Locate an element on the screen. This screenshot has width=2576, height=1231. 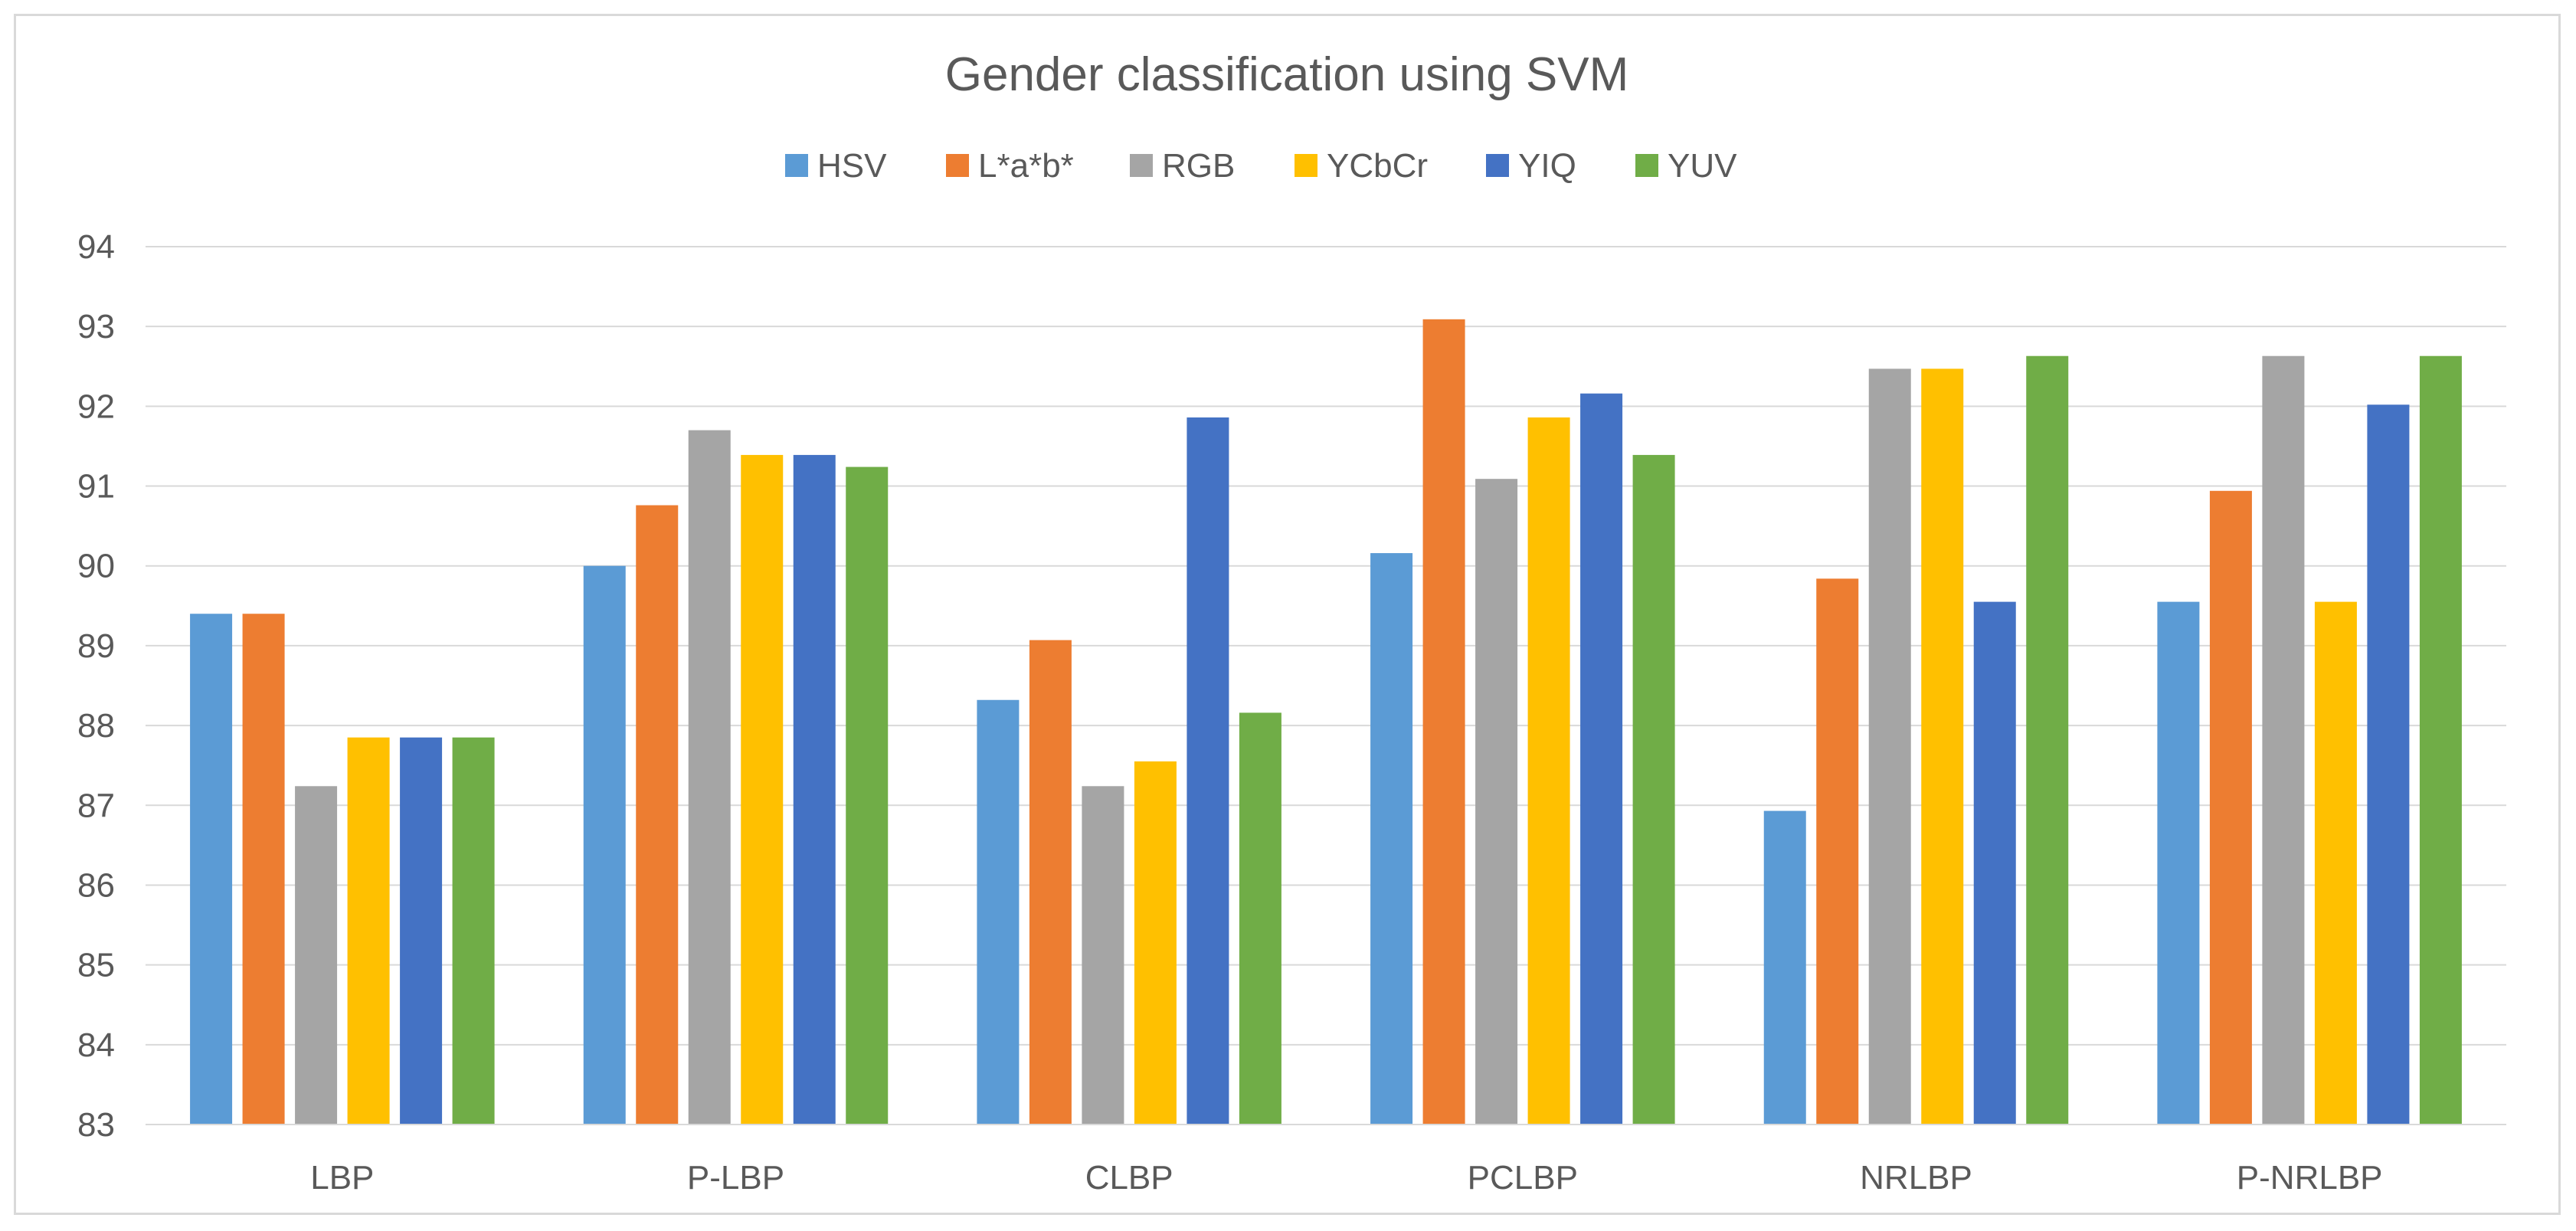
bar-p-lbp-ycbcr is located at coordinates (762, 789).